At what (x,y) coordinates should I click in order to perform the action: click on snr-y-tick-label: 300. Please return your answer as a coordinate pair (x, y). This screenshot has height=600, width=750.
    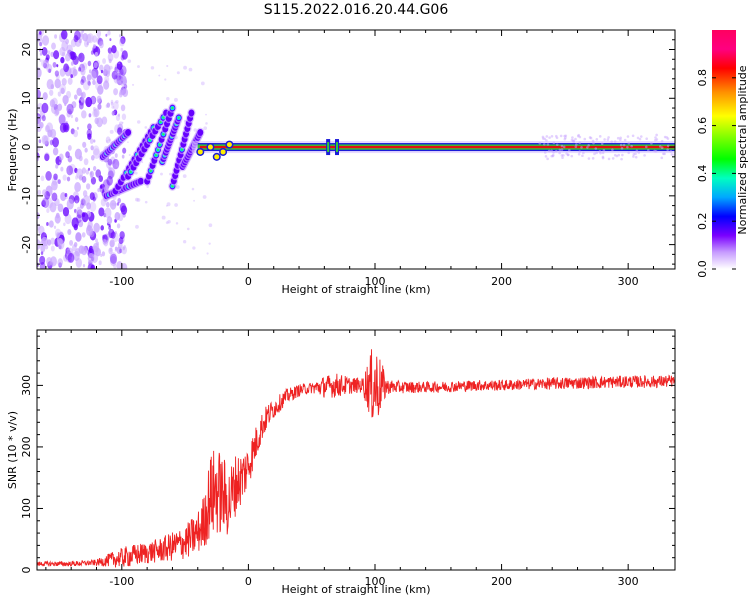
    Looking at the image, I should click on (26, 385).